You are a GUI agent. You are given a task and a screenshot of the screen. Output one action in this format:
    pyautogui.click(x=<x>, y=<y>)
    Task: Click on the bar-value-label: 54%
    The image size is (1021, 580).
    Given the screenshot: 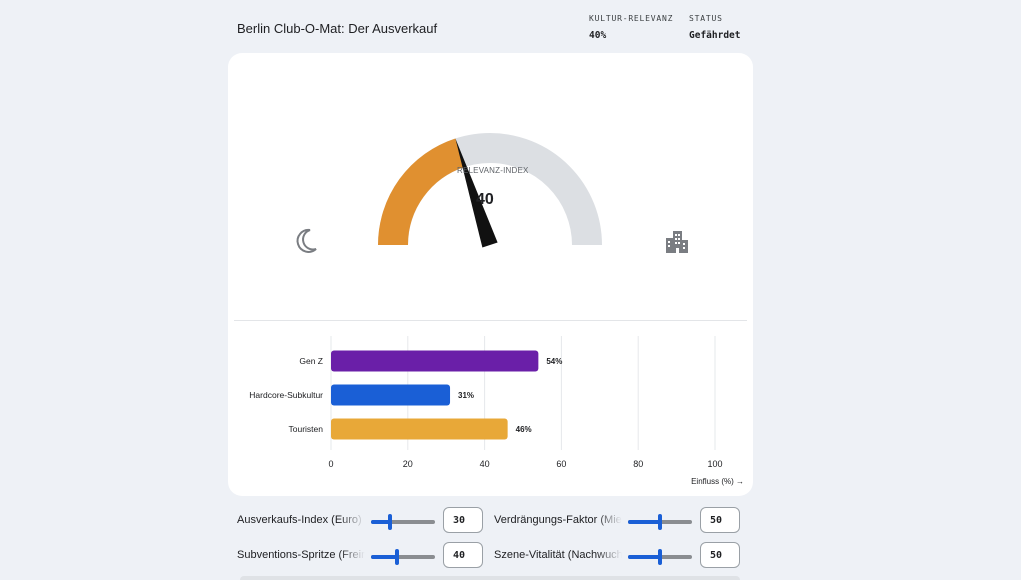 What is the action you would take?
    pyautogui.click(x=554, y=361)
    